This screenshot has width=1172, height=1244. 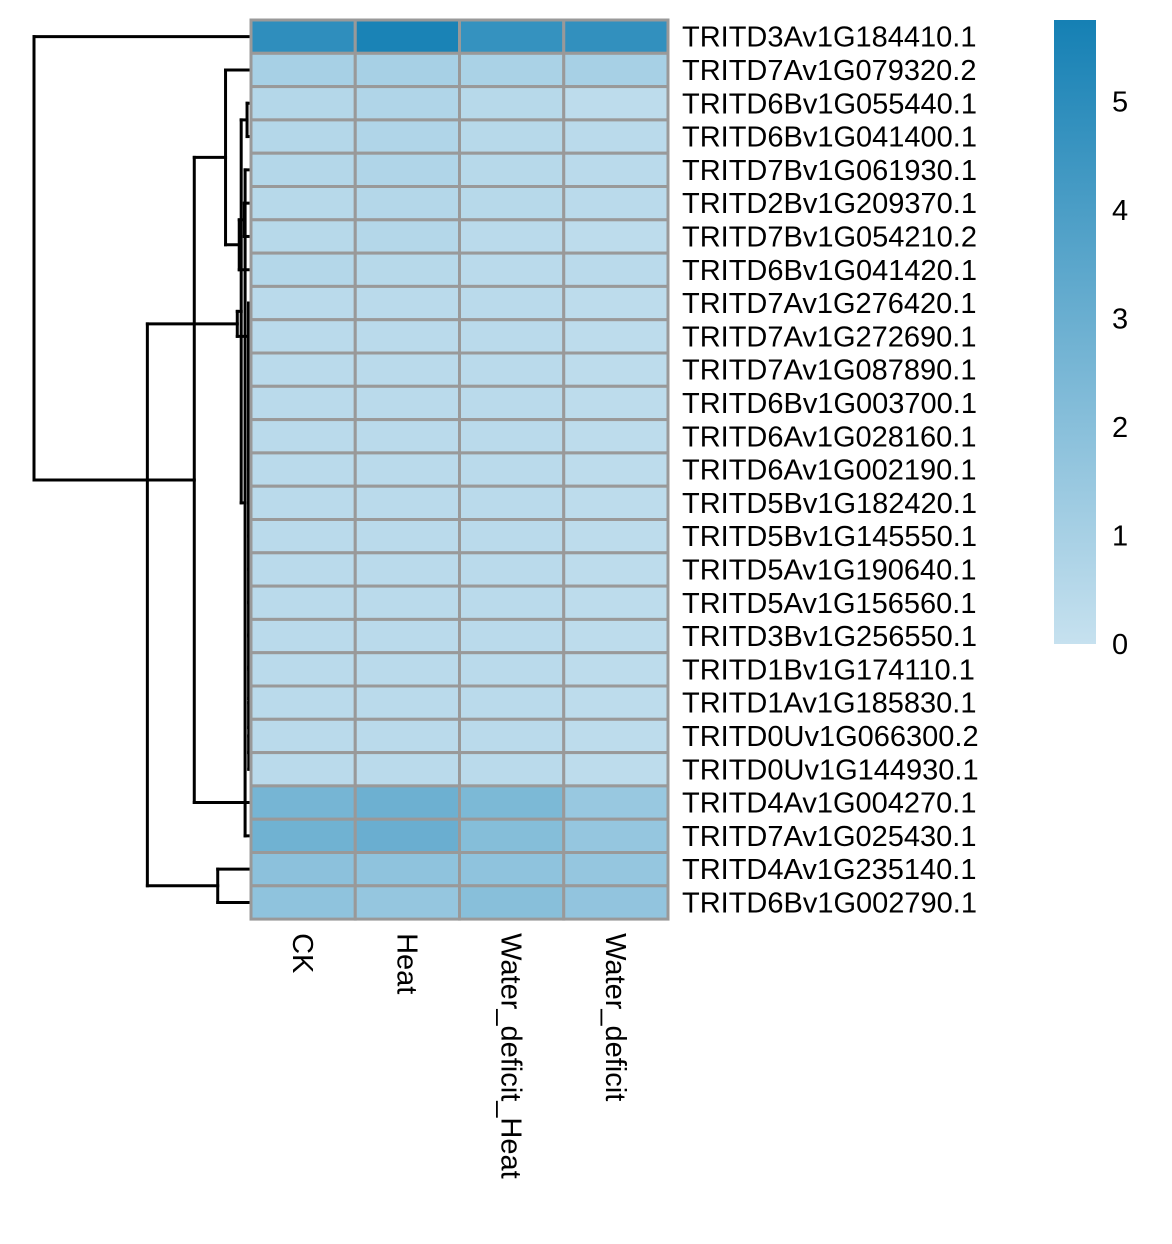 What do you see at coordinates (1120, 102) in the screenshot?
I see `legend-tick-label: 5` at bounding box center [1120, 102].